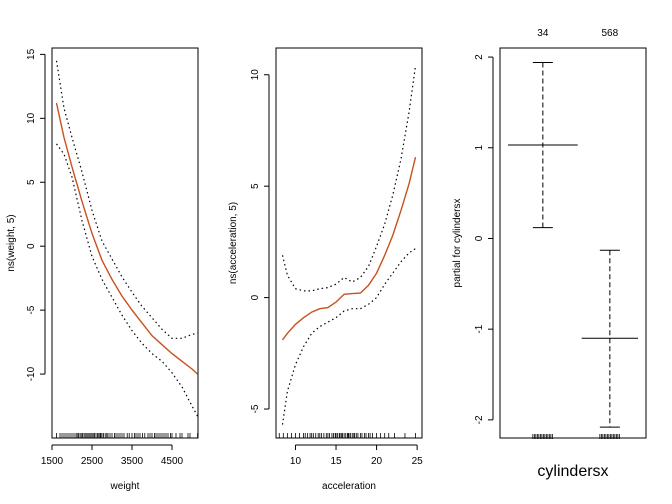  I want to click on y-axis-title: partial for cylindersx, so click(457, 243).